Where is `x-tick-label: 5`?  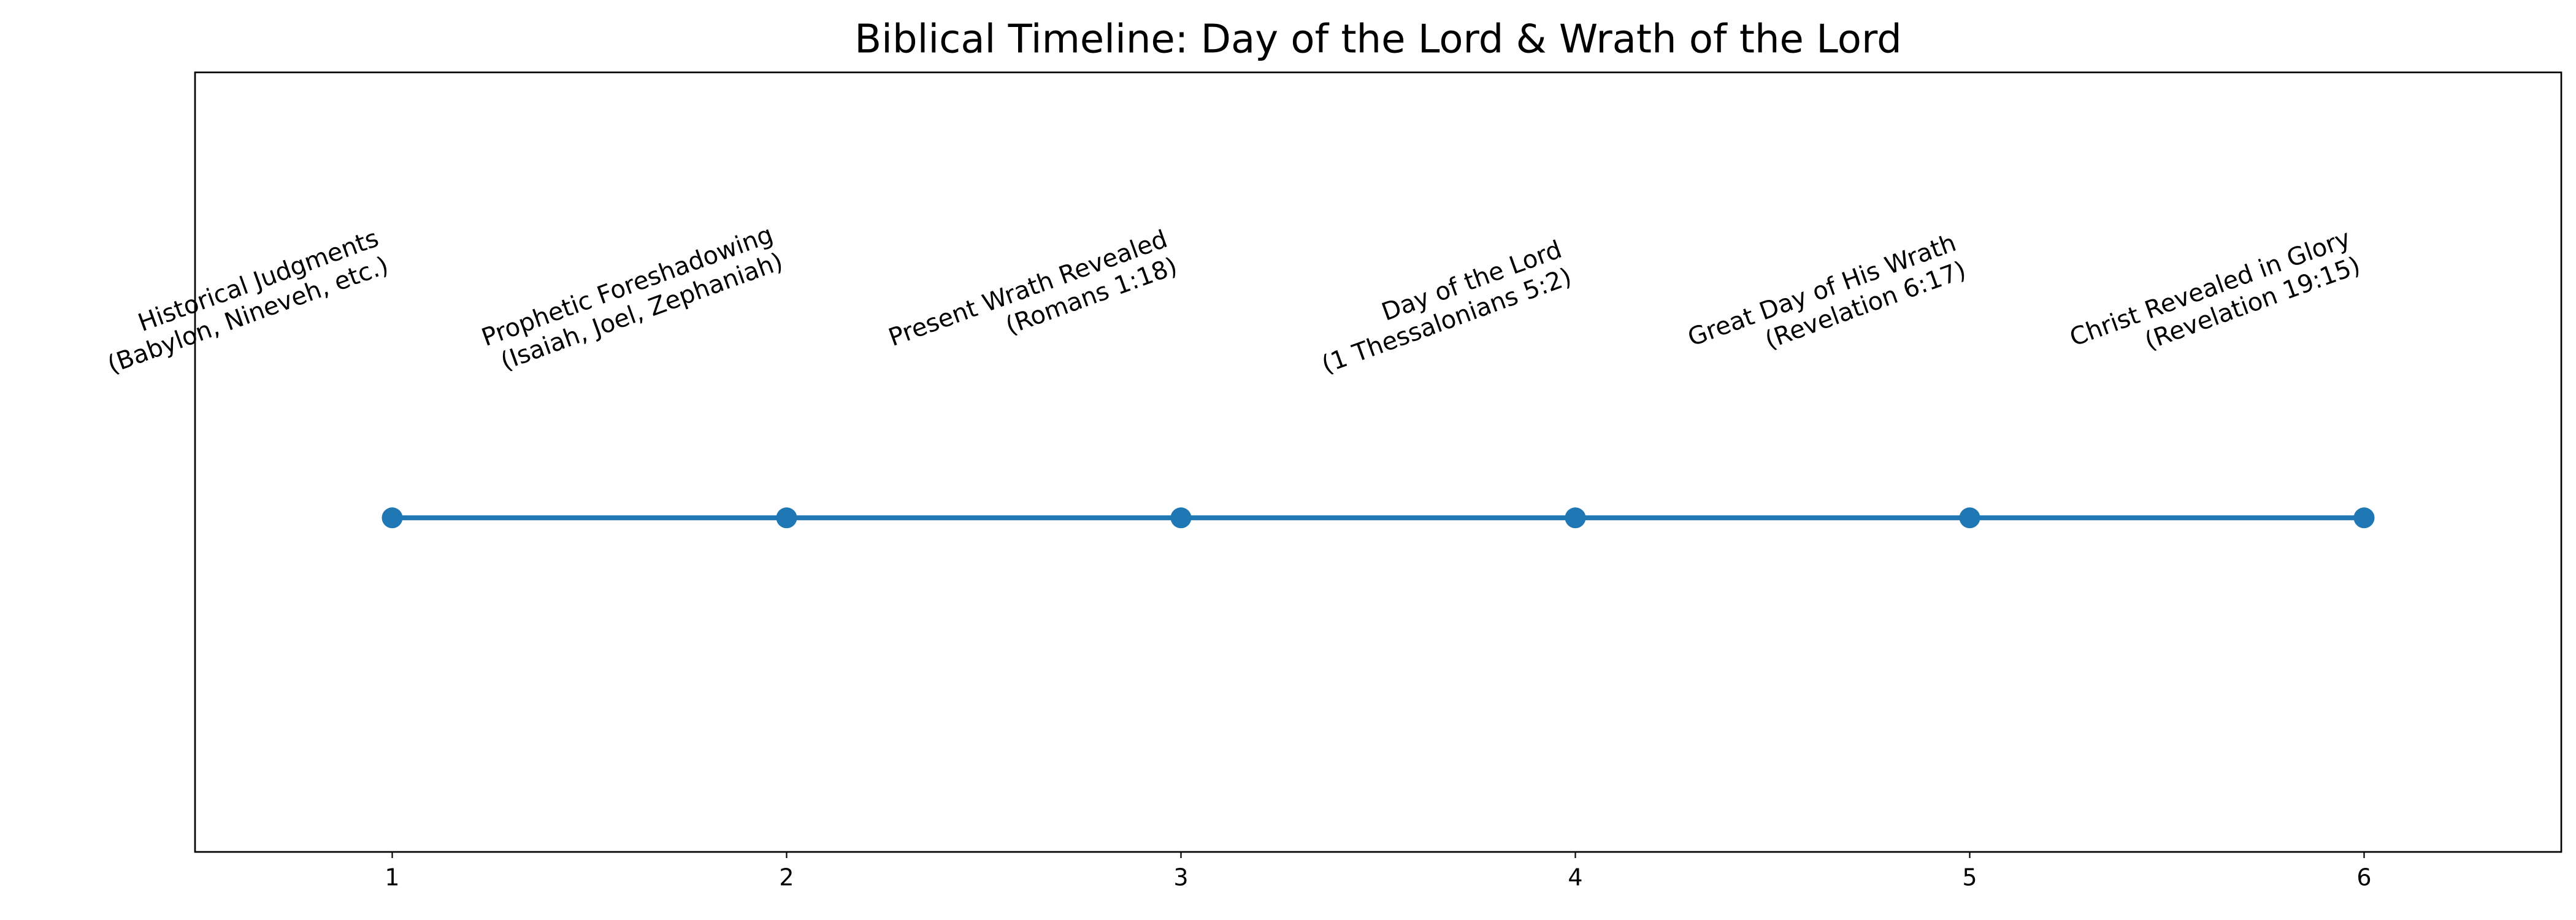
x-tick-label: 5 is located at coordinates (1969, 877).